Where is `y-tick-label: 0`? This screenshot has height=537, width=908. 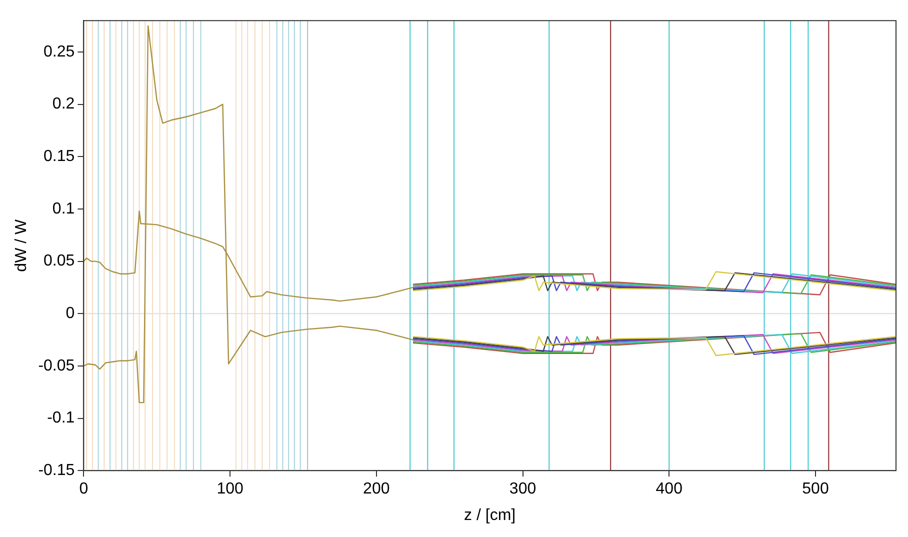 y-tick-label: 0 is located at coordinates (70, 313).